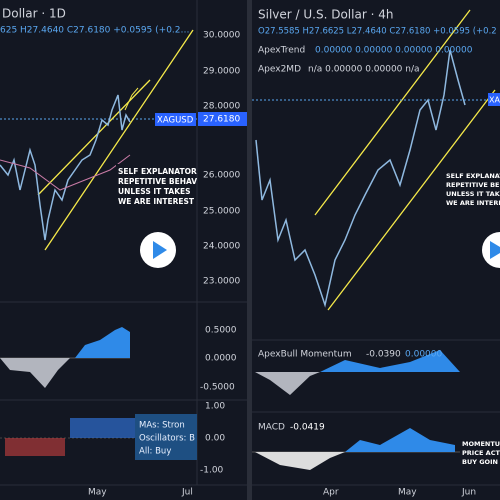 Image resolution: width=500 pixels, height=500 pixels. What do you see at coordinates (65, 172) in the screenshot?
I see `moving-average` at bounding box center [65, 172].